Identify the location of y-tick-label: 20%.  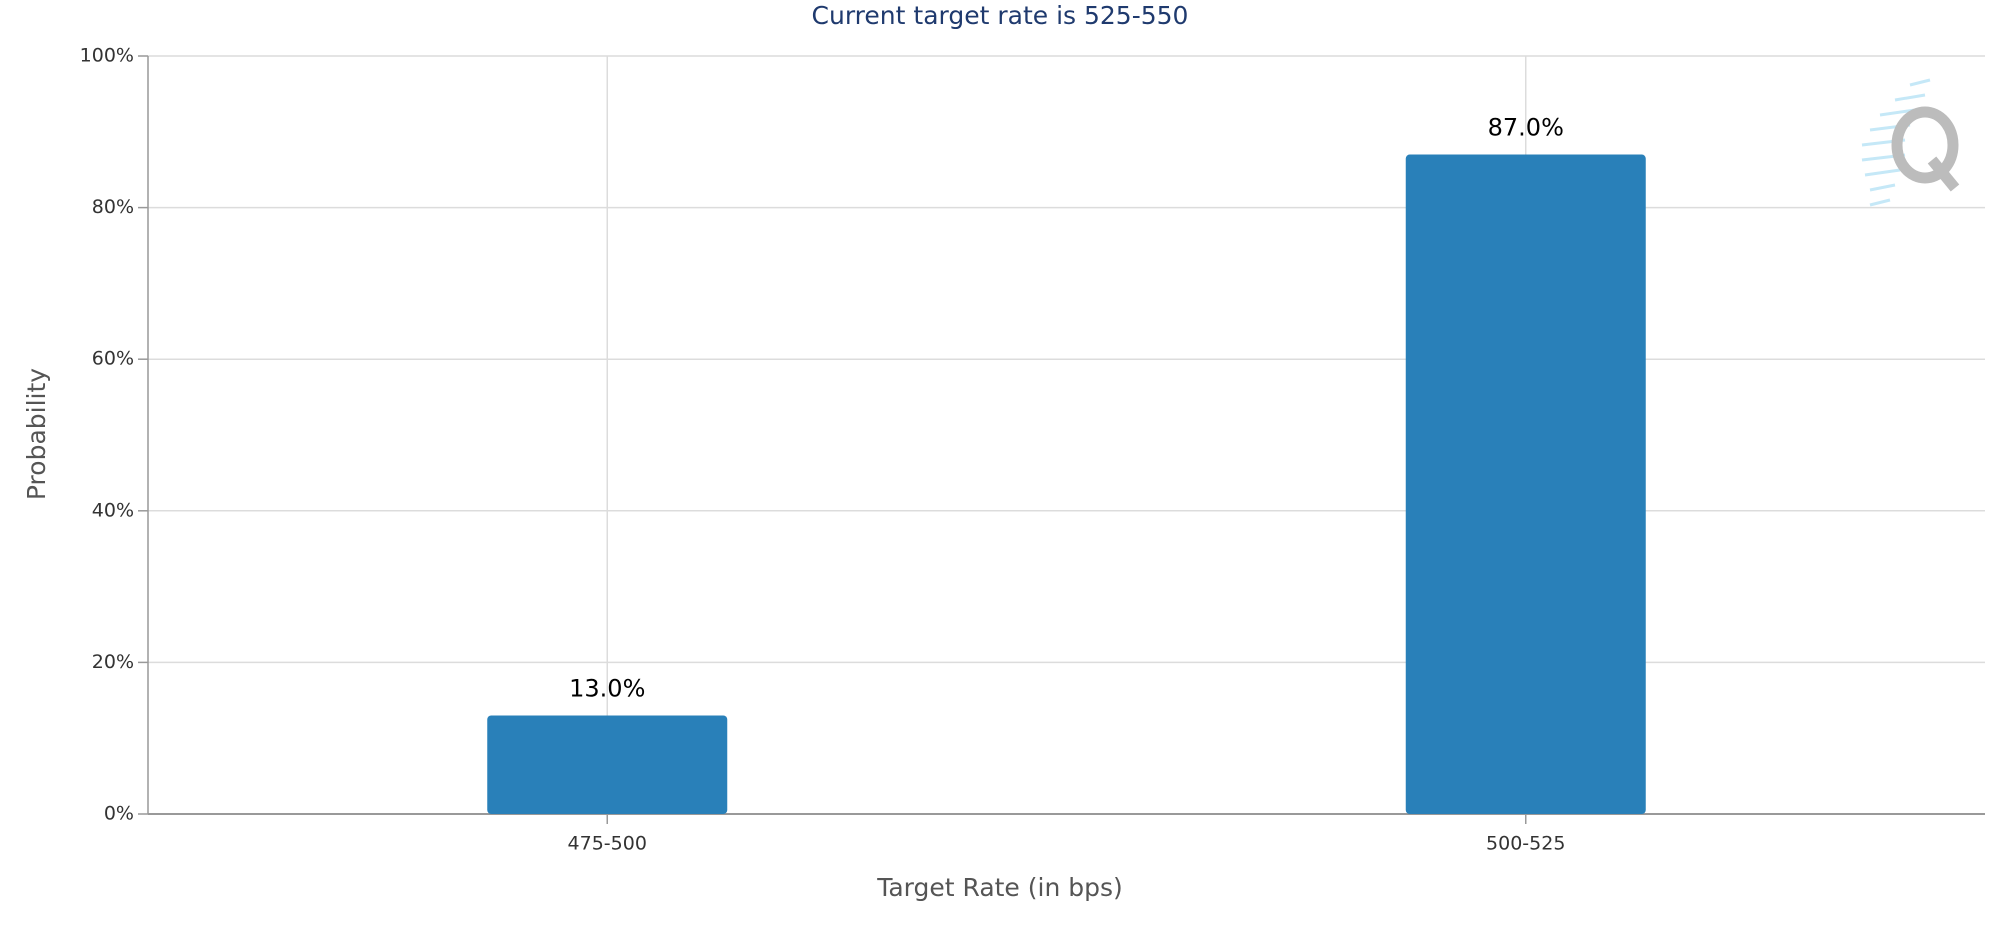
(113, 662).